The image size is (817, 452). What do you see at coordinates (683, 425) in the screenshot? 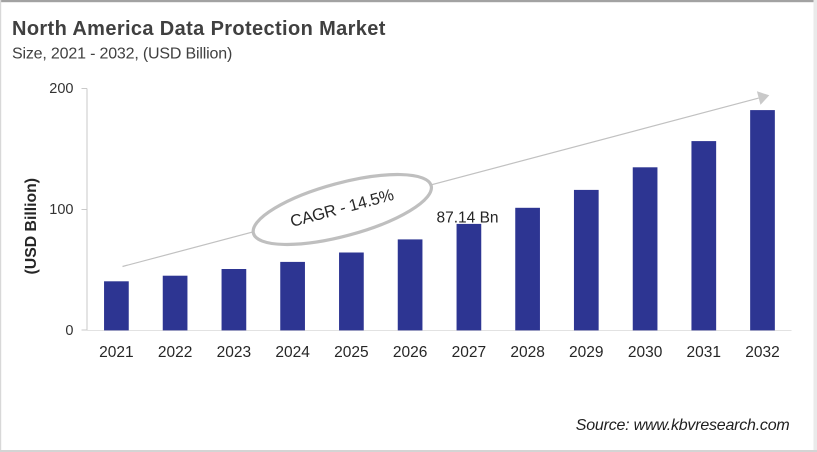
I see `svg-text: Source: www.kbvresearch.com` at bounding box center [683, 425].